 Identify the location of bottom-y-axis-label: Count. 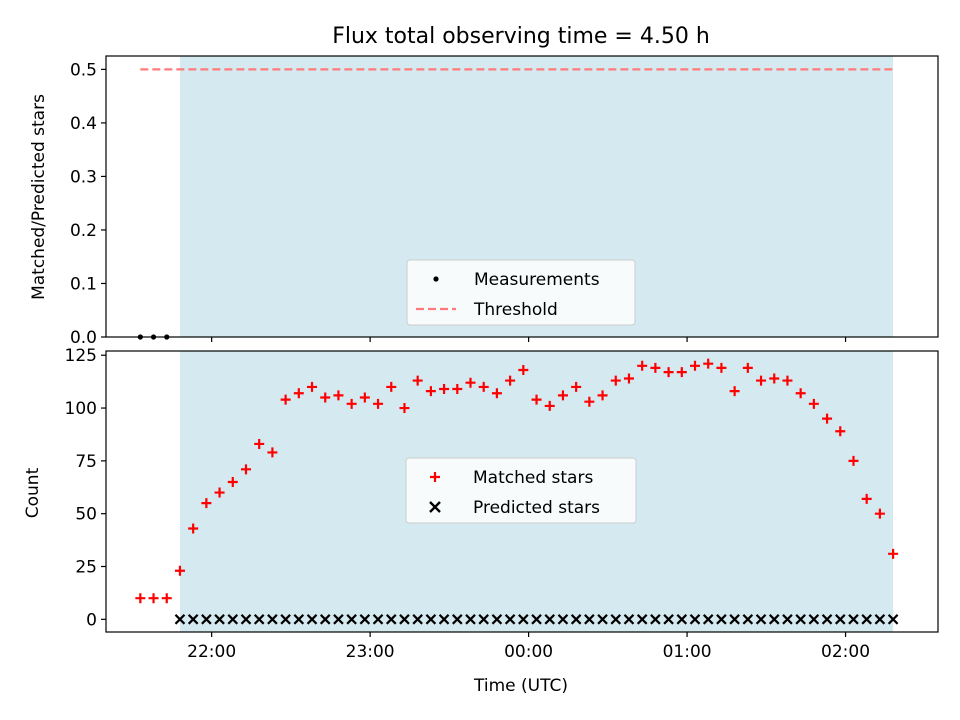
(33, 492).